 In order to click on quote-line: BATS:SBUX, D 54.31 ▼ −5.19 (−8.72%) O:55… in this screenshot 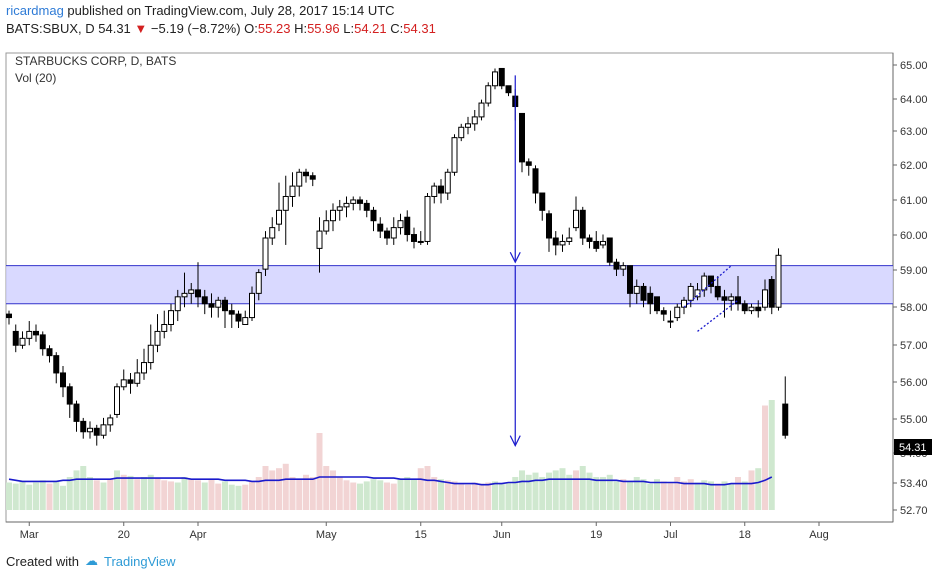, I will do `click(221, 28)`.